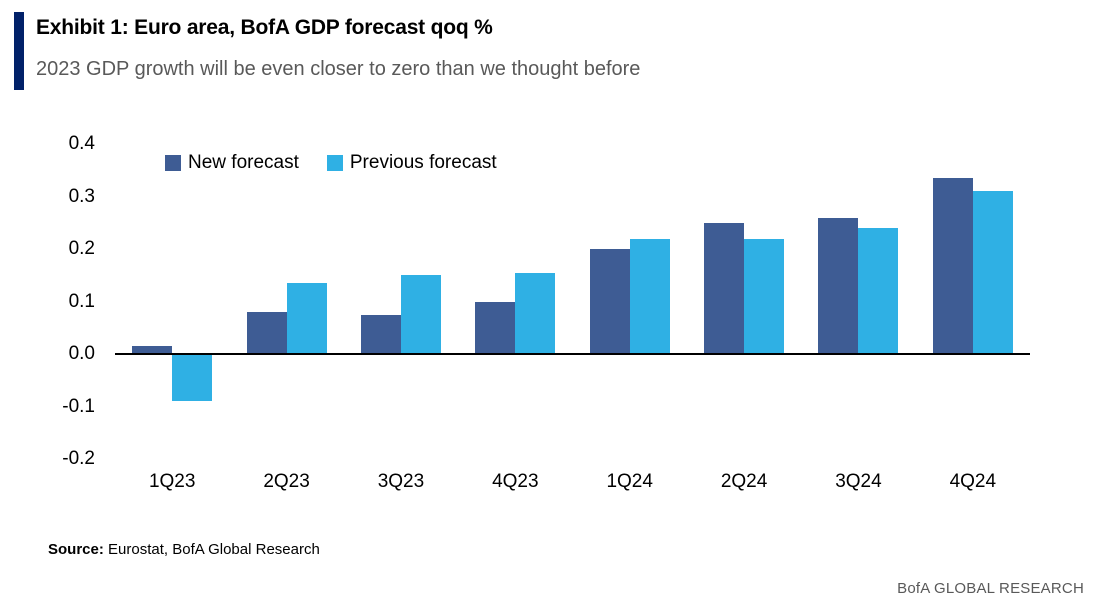 The image size is (1112, 607). Describe the element at coordinates (243, 162) in the screenshot. I see `legend-label: New forecast` at that location.